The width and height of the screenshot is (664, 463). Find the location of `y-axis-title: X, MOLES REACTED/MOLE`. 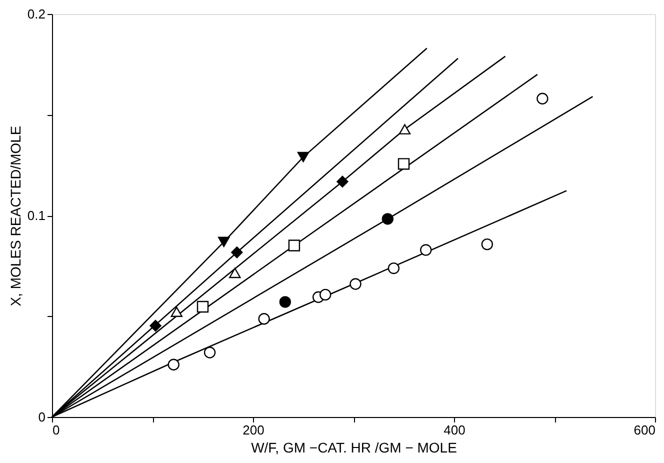

y-axis-title: X, MOLES REACTED/MOLE is located at coordinates (15, 216).